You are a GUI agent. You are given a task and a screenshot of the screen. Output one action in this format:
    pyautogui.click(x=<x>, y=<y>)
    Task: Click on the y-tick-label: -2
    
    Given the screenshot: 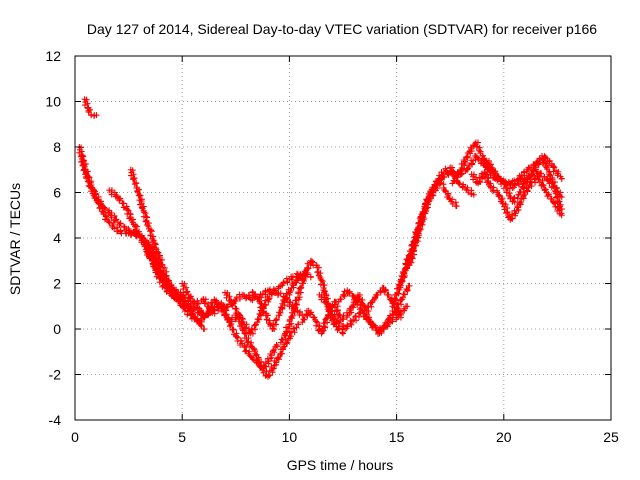 What is the action you would take?
    pyautogui.click(x=55, y=375)
    